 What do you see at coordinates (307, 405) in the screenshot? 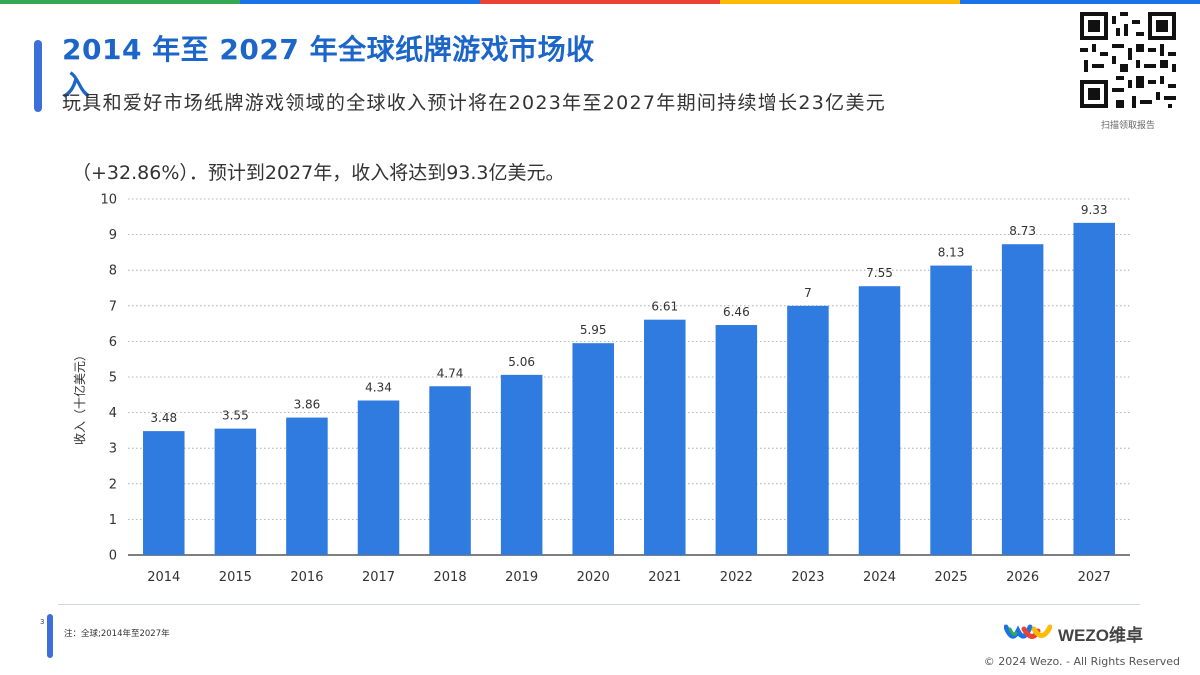
I see `data-label-2016: 3.86` at bounding box center [307, 405].